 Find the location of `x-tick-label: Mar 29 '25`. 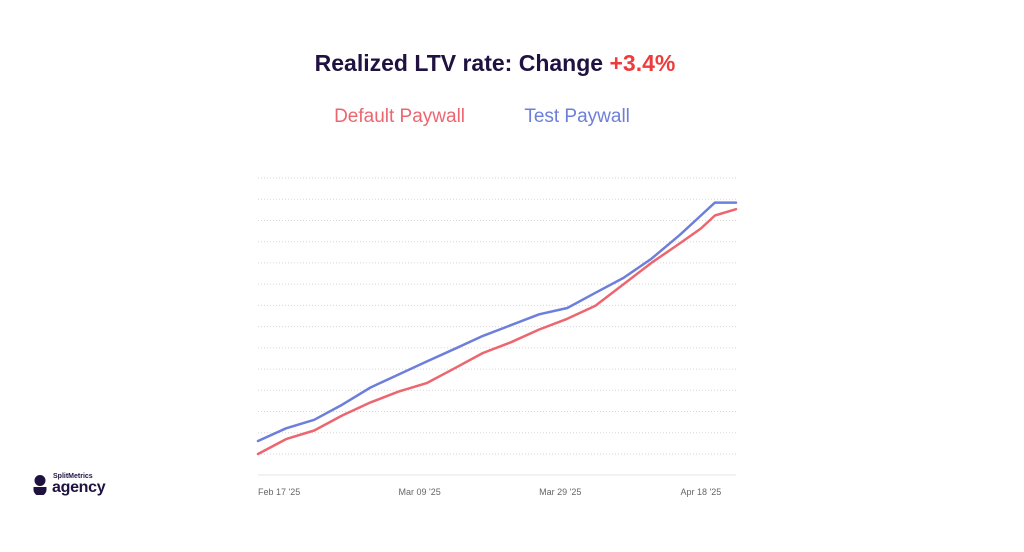

x-tick-label: Mar 29 '25 is located at coordinates (560, 492).